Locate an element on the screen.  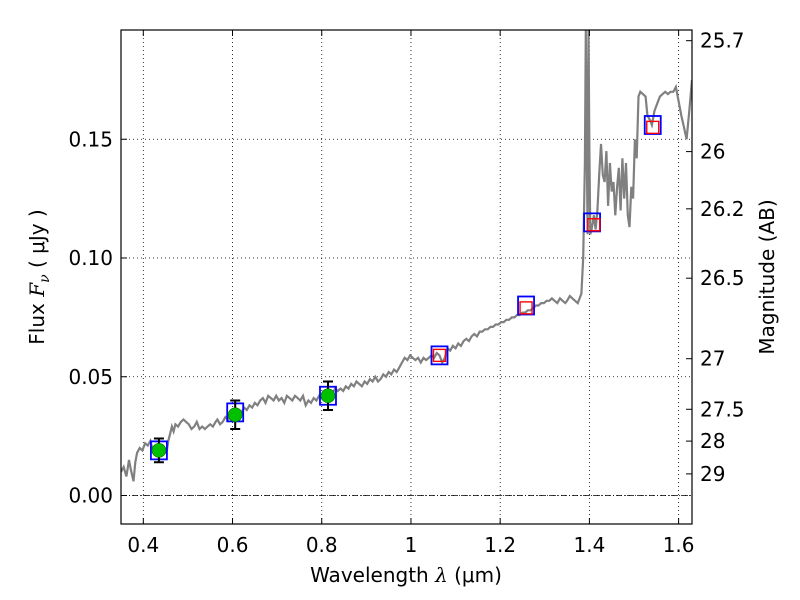
x-tick-label: 1.2 is located at coordinates (500, 545).